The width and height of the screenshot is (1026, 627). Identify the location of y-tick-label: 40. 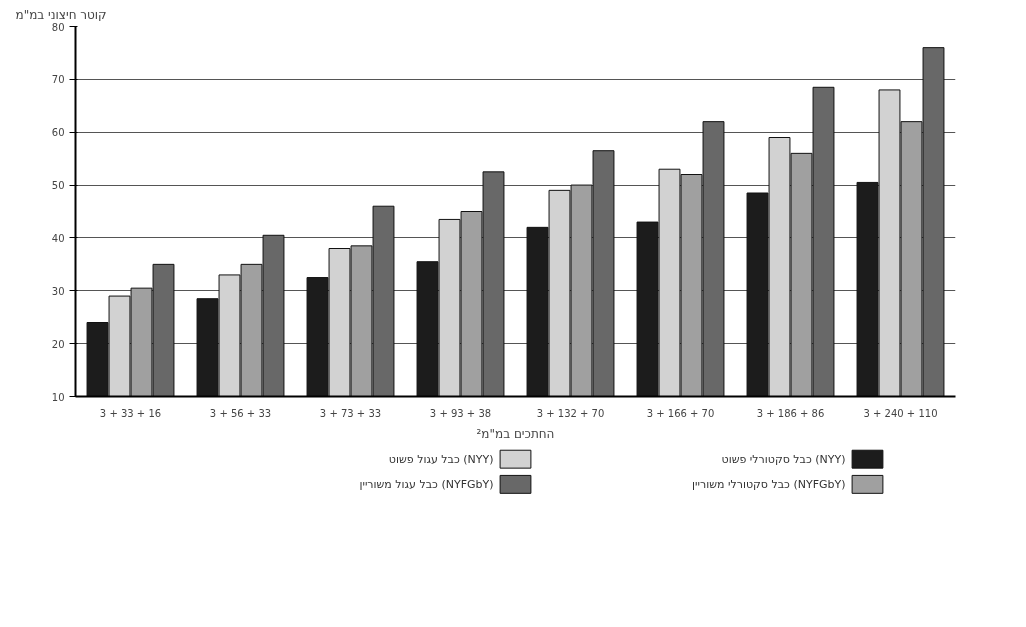
(58, 238).